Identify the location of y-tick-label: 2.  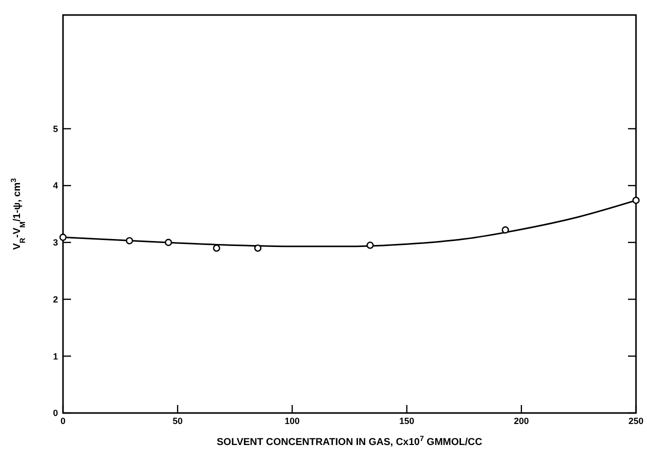
(55, 299).